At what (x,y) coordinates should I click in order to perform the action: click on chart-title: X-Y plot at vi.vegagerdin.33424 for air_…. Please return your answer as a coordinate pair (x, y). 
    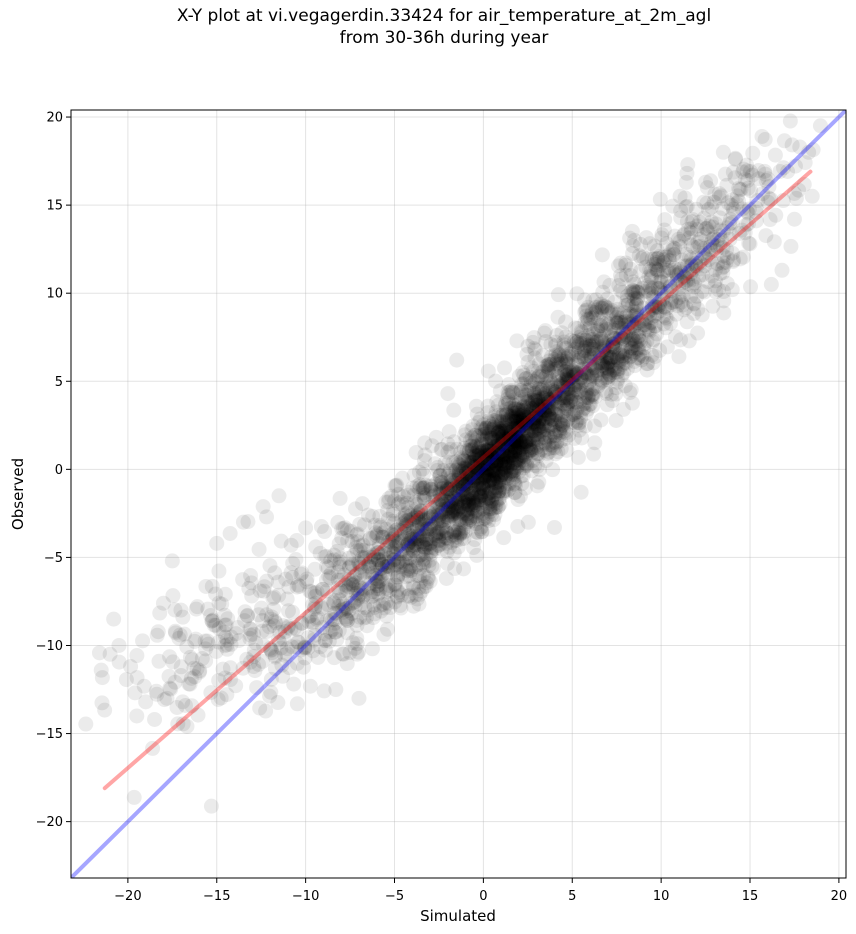
    Looking at the image, I should click on (428, 27).